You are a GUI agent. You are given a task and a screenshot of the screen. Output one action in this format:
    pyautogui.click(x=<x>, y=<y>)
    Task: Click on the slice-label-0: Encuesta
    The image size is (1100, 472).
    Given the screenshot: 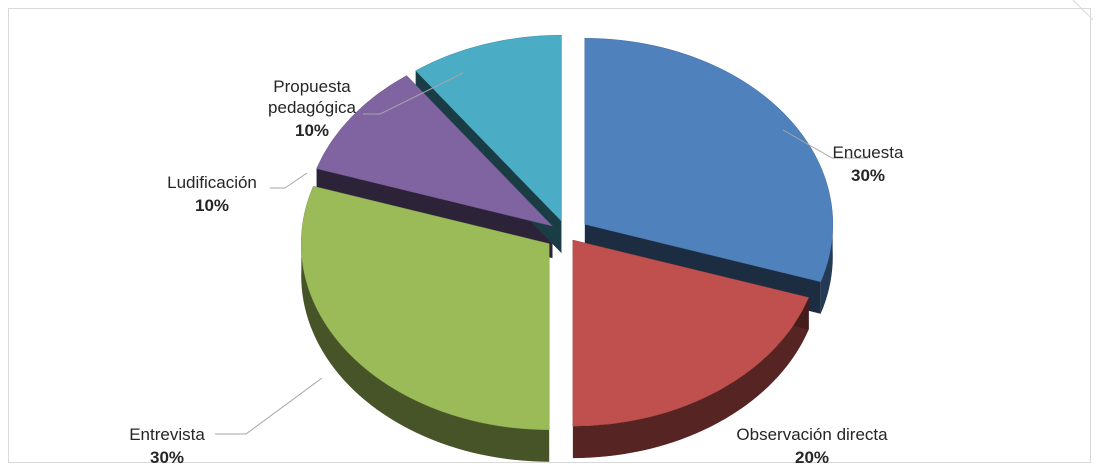 What is the action you would take?
    pyautogui.click(x=868, y=152)
    